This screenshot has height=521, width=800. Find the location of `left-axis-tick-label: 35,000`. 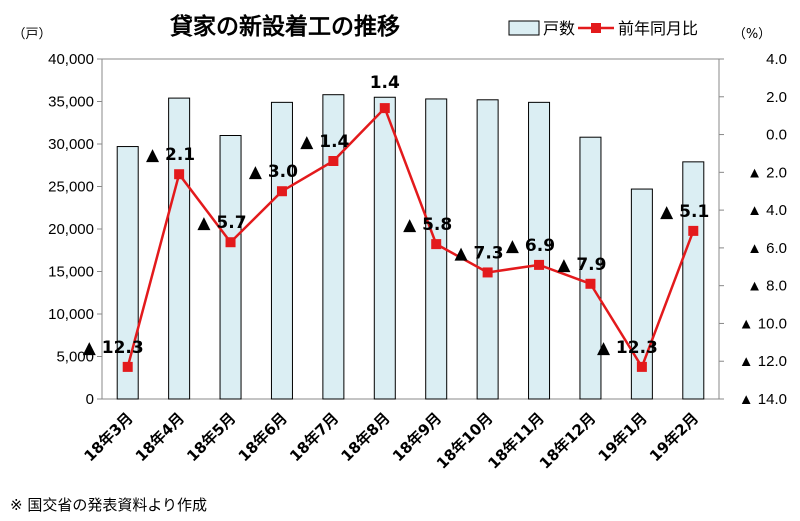

left-axis-tick-label: 35,000 is located at coordinates (71, 102).